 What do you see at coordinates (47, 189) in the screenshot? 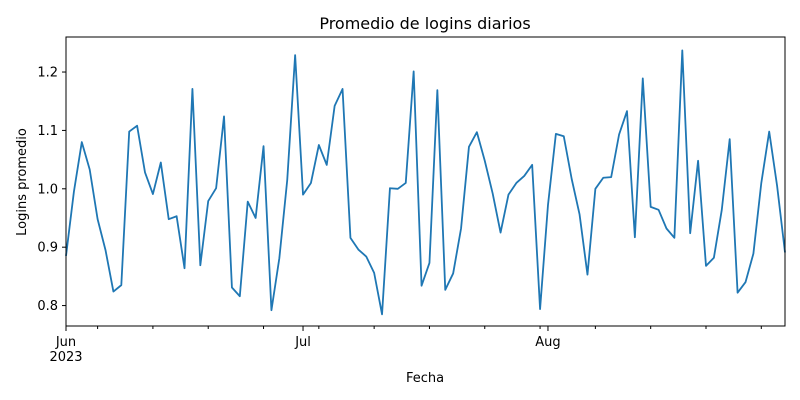
I see `y-tick-label: 1.0` at bounding box center [47, 189].